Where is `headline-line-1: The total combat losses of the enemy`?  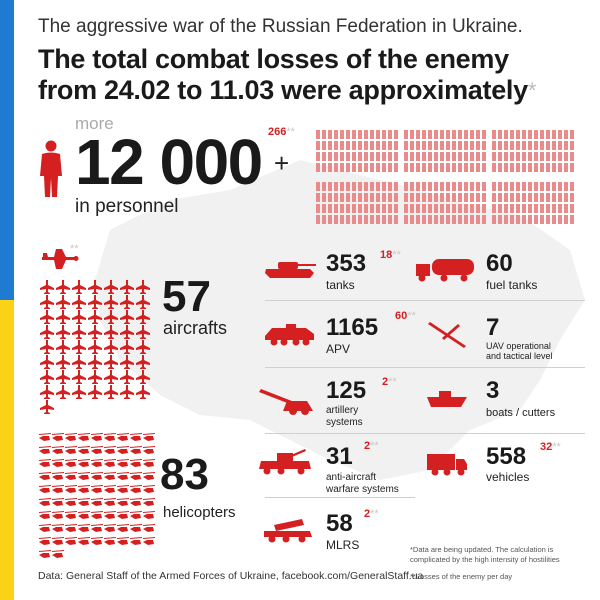 headline-line-1: The total combat losses of the enemy is located at coordinates (273, 59).